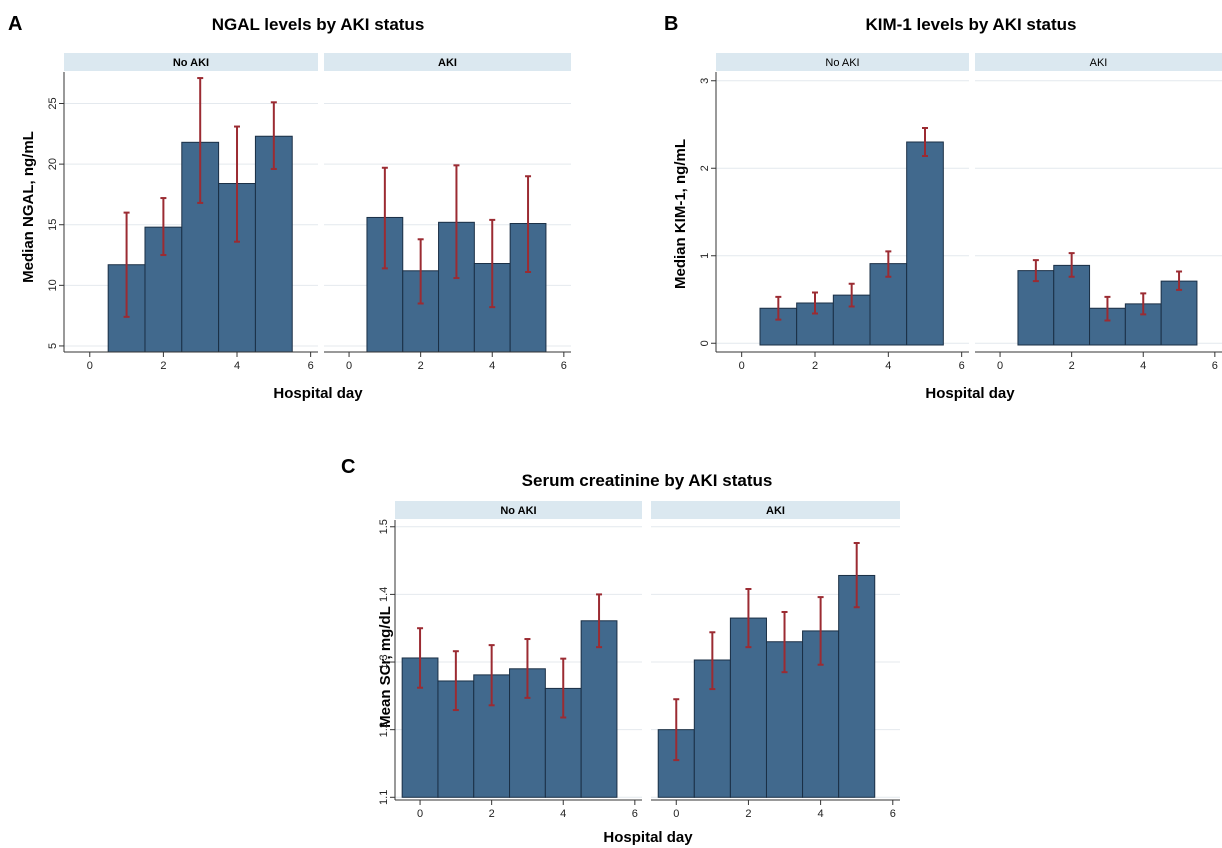 The height and width of the screenshot is (848, 1222). I want to click on y-tick-label: 20, so click(53, 164).